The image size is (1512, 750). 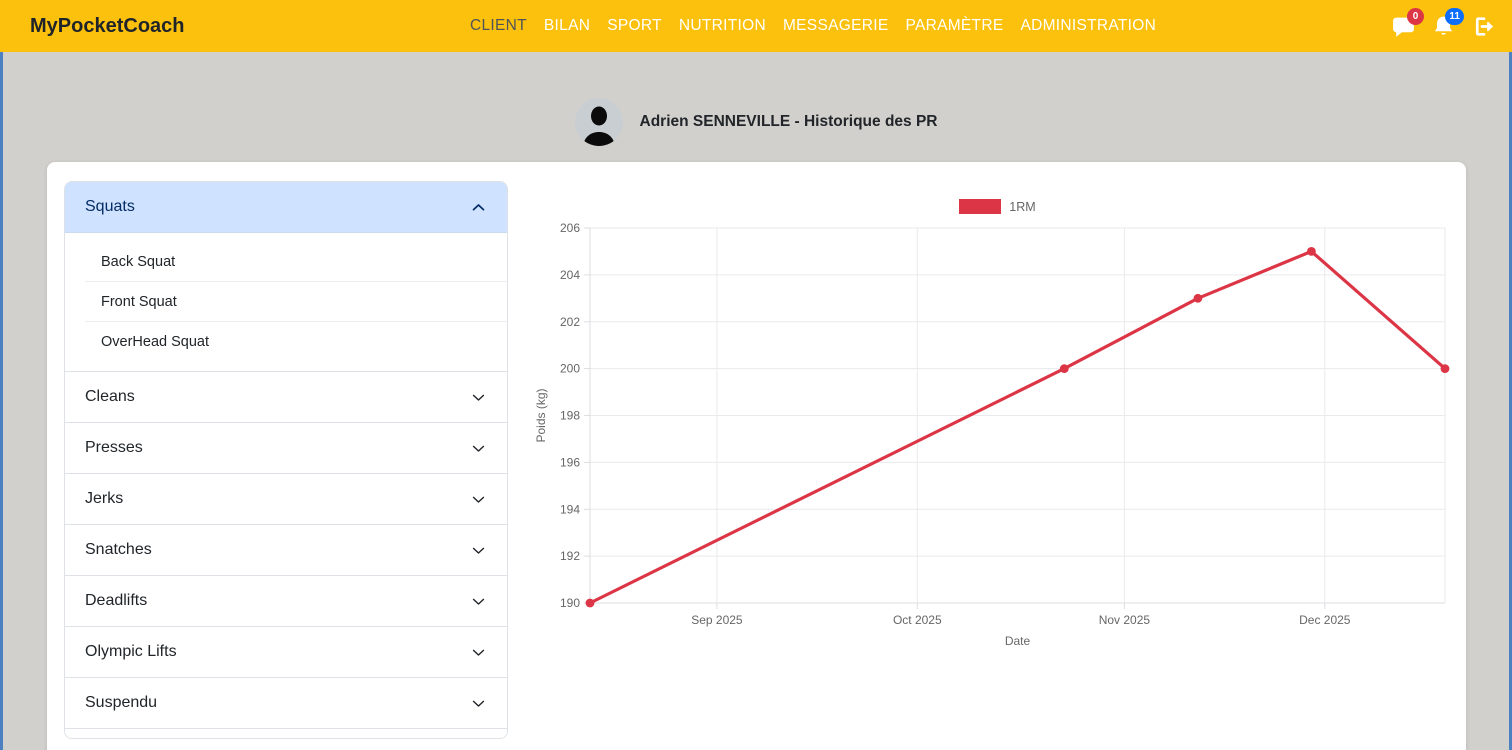 I want to click on accordion-label: Suspendu, so click(x=121, y=702).